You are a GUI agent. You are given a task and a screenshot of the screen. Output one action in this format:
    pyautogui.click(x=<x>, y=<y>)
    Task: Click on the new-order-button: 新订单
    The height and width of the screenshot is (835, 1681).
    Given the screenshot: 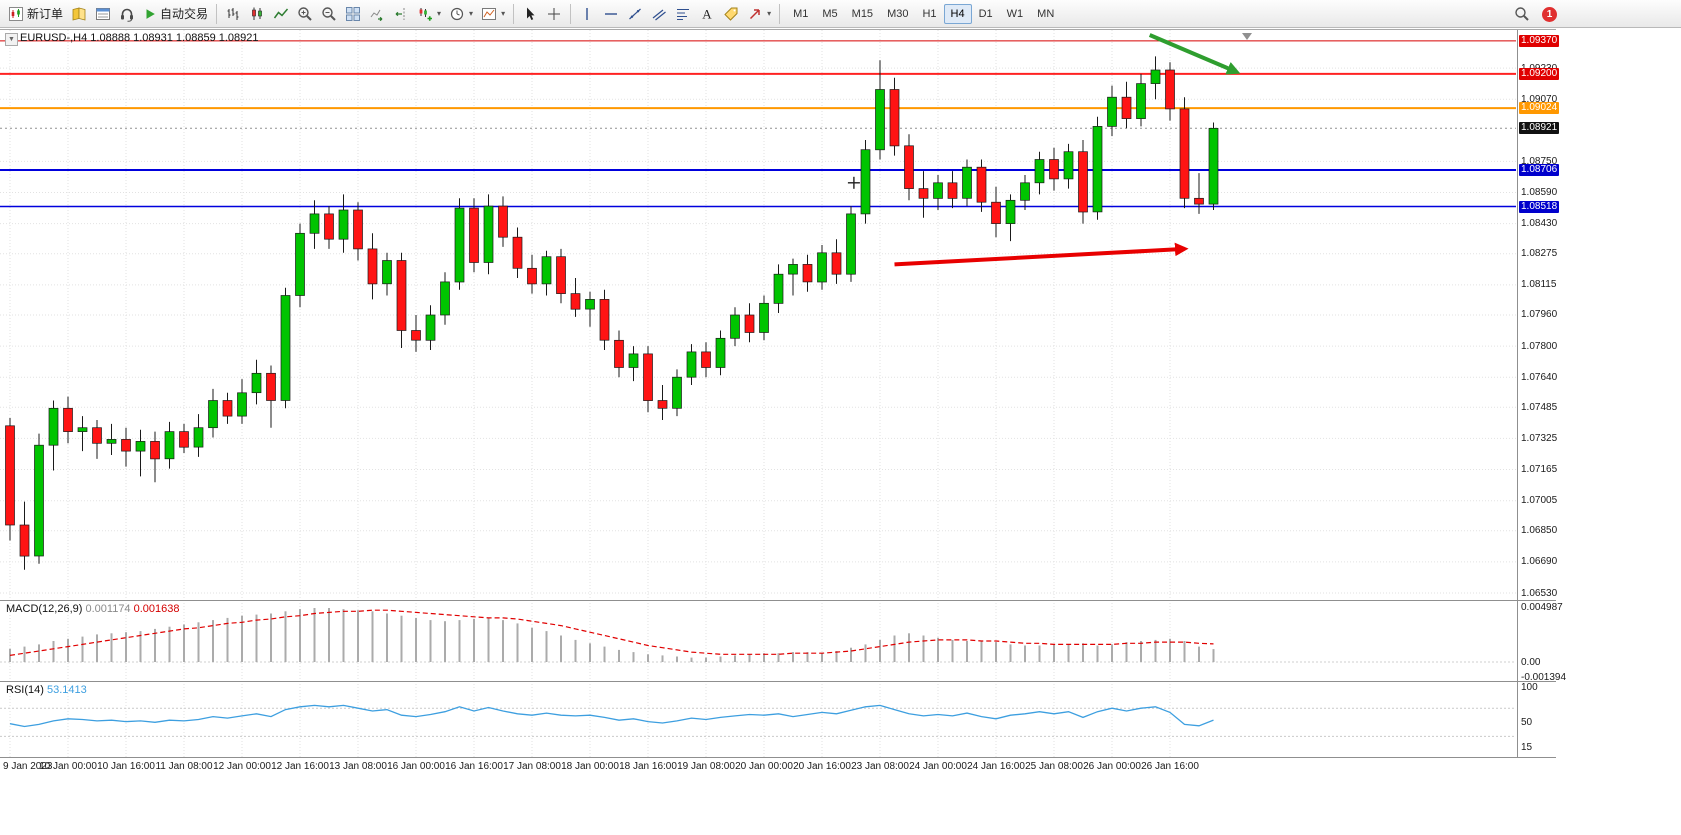 What is the action you would take?
    pyautogui.click(x=35, y=14)
    